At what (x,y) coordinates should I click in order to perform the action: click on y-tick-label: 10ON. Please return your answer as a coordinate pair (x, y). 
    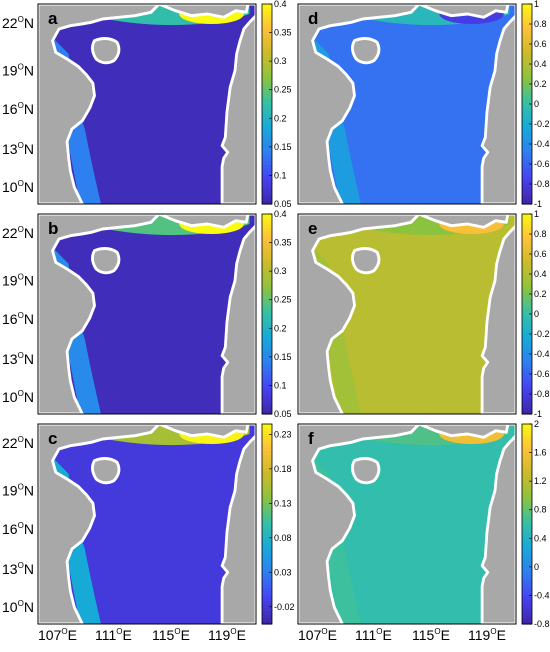
    Looking at the image, I should click on (18, 187).